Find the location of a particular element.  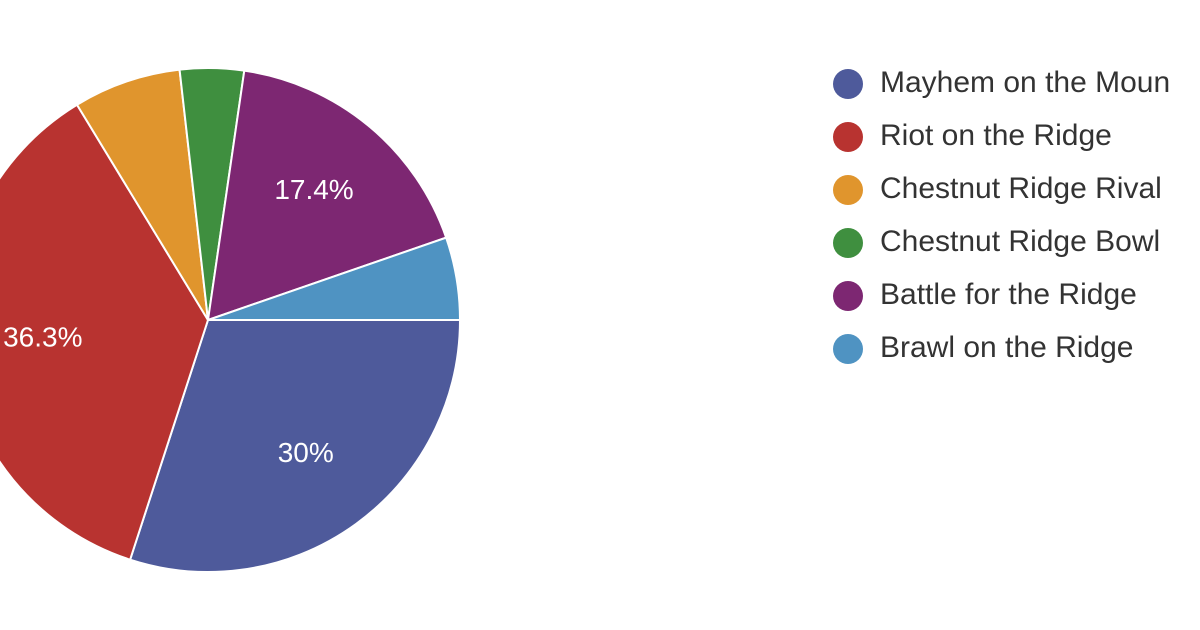

slice-label: 17.4% is located at coordinates (313, 189).